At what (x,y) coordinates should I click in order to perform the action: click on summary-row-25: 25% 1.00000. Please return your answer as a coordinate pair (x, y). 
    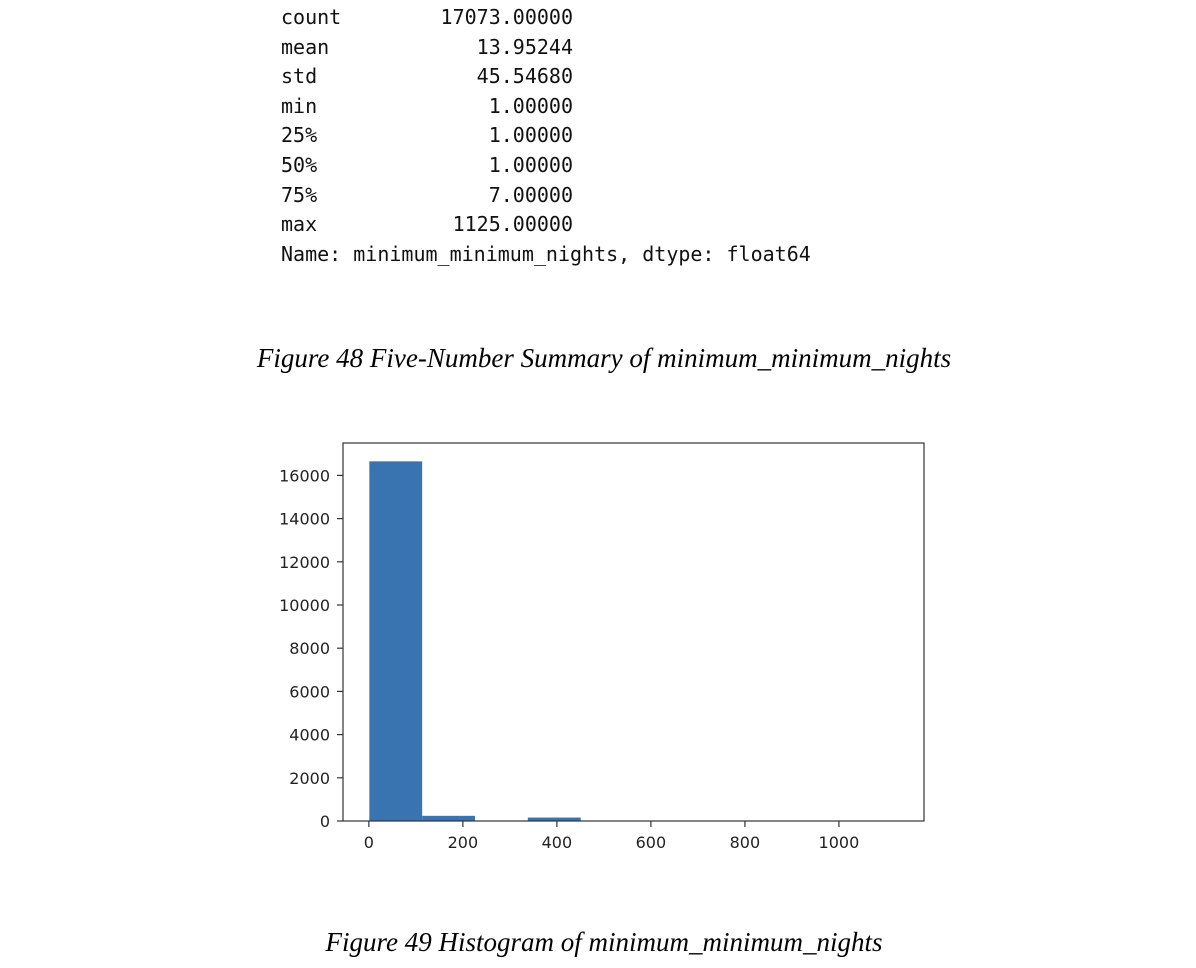
    Looking at the image, I should click on (546, 136).